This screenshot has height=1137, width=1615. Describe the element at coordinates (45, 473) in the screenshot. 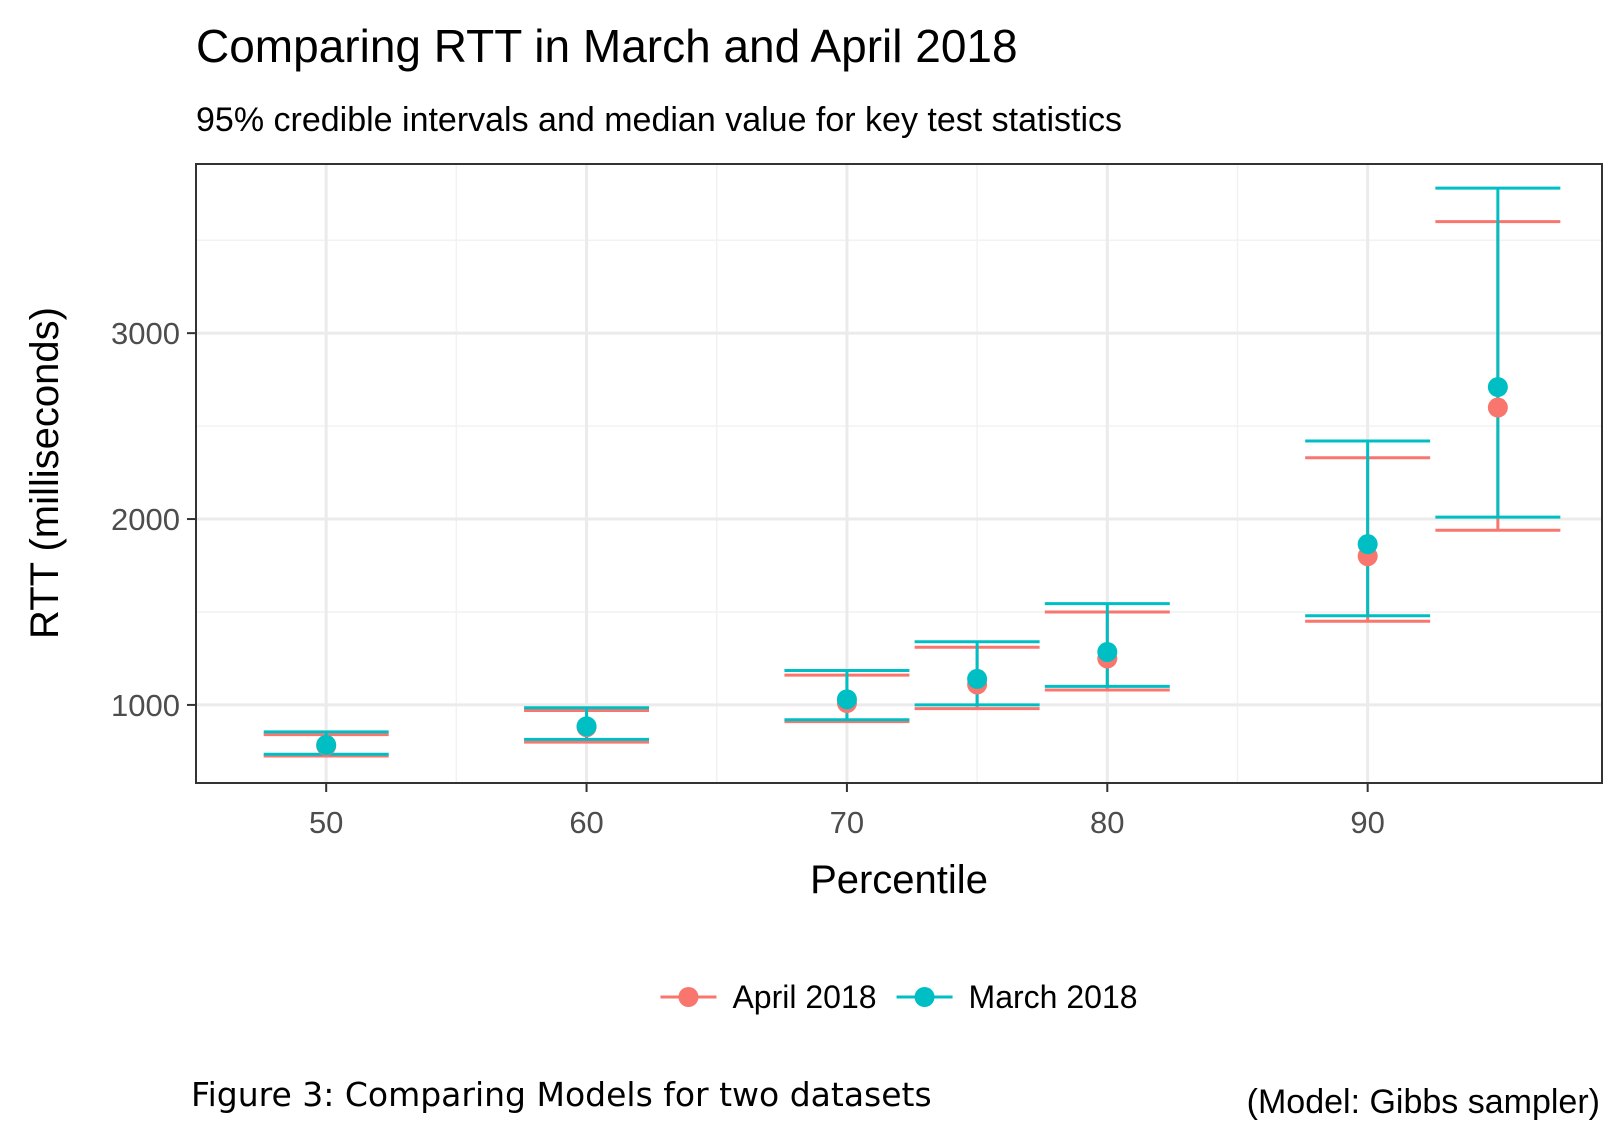

I see `y-axis-label: RTT (milliseconds)` at that location.